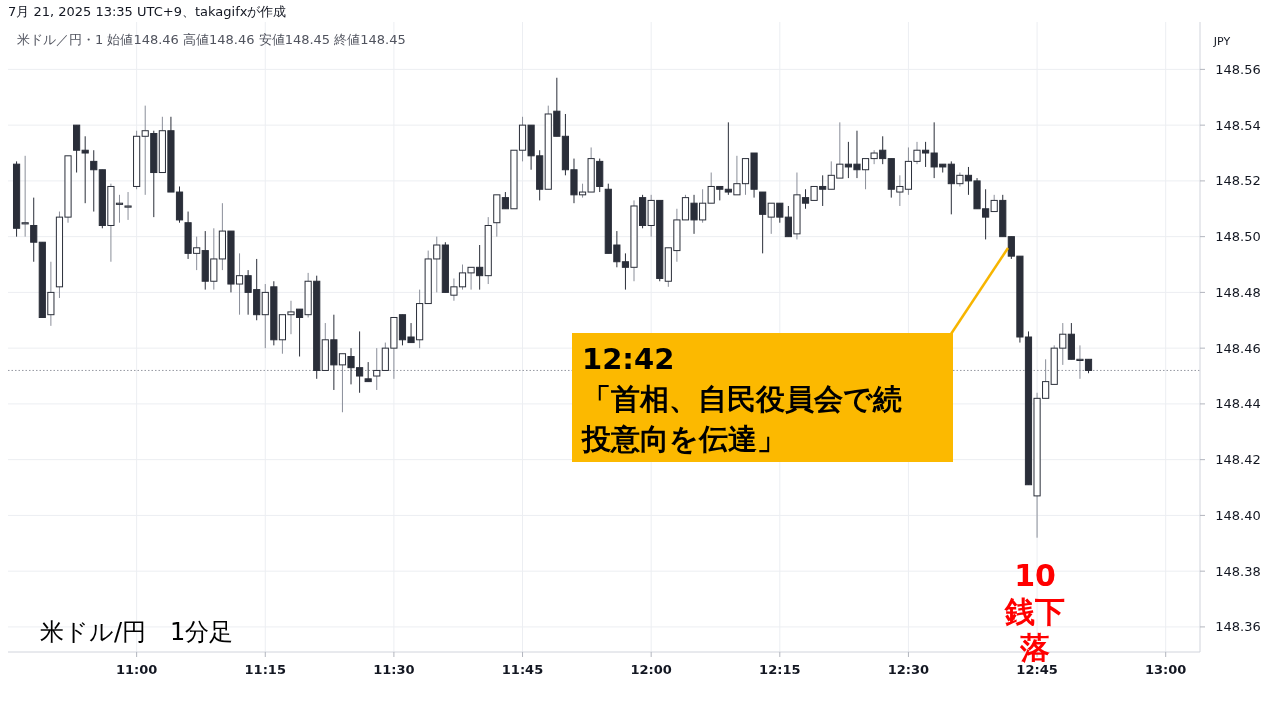  I want to click on annotation: 米ドル/円 1分足, so click(137, 632).